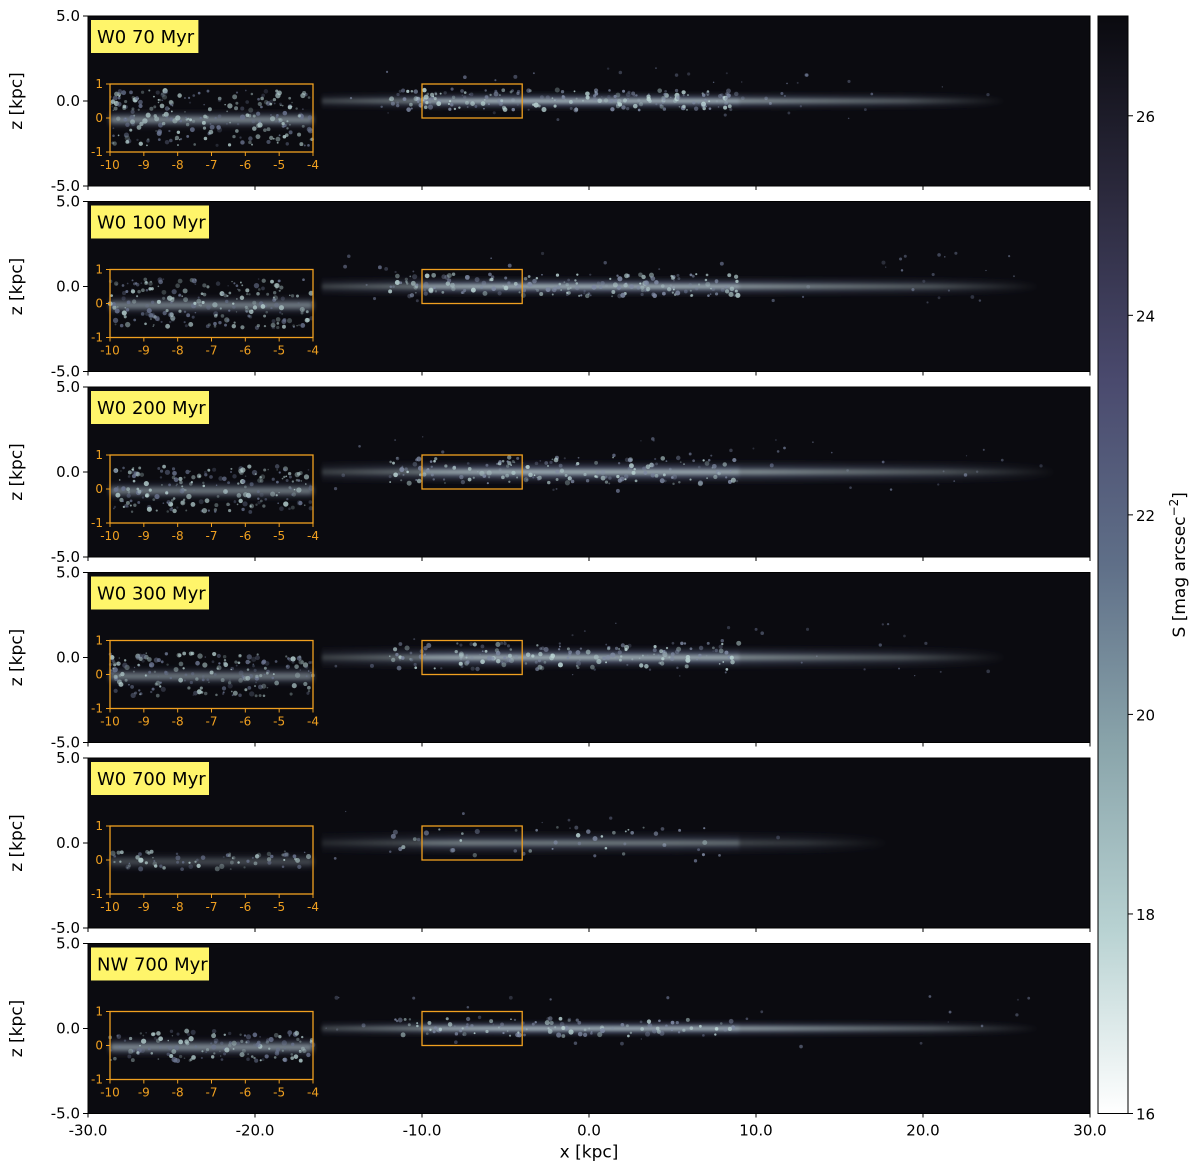  I want to click on inset-x-tick-label: -9, so click(144, 907).